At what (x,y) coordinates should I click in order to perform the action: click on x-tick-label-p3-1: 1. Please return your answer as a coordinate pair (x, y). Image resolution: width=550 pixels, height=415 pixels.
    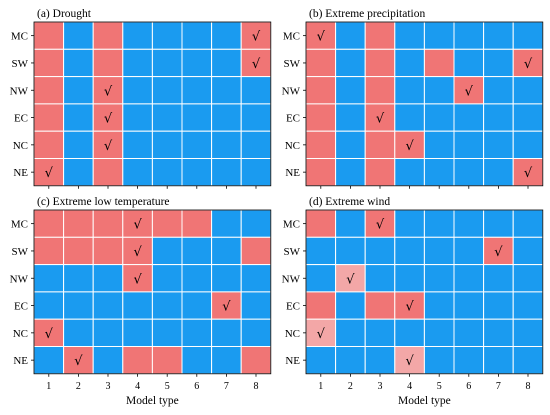
    Looking at the image, I should click on (320, 386).